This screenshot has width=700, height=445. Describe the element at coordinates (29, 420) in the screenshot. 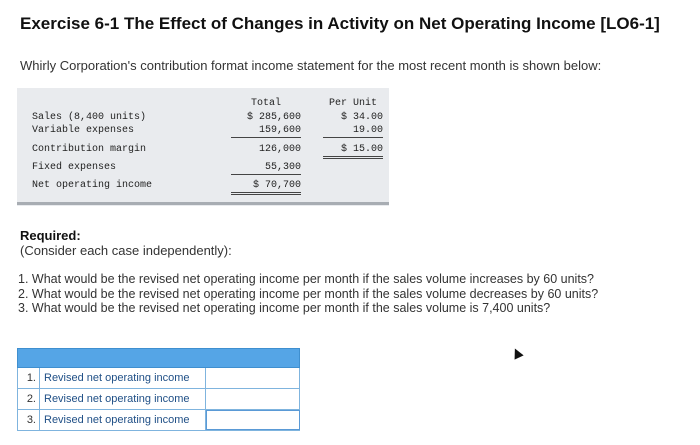

I see `answer-number: 3.` at that location.